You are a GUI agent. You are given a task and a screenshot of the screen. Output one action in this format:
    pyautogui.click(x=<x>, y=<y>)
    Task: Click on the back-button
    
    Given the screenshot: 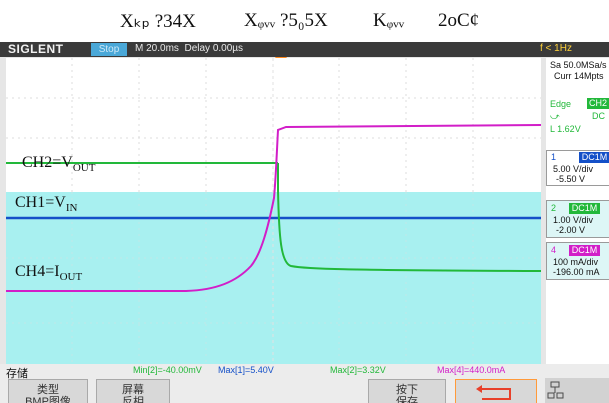 What is the action you would take?
    pyautogui.click(x=496, y=391)
    